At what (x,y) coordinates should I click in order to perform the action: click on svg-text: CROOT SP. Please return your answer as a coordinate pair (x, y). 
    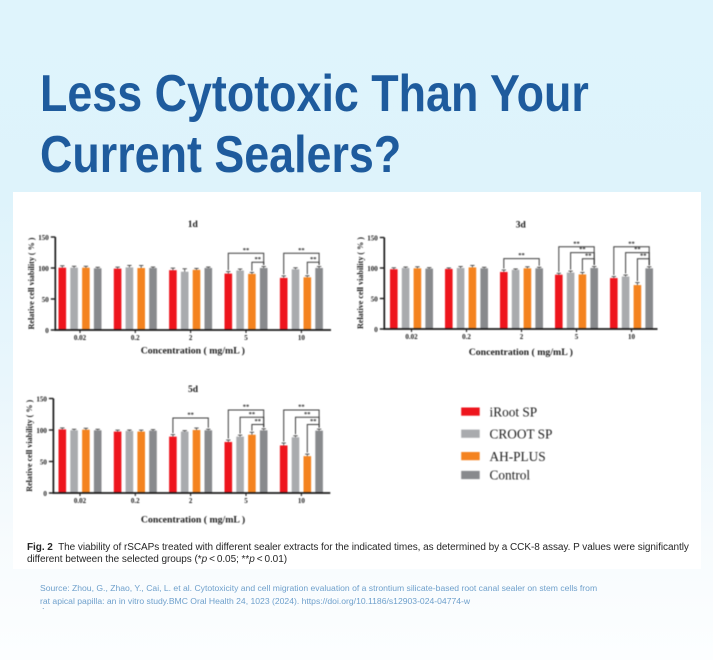
    Looking at the image, I should click on (521, 433).